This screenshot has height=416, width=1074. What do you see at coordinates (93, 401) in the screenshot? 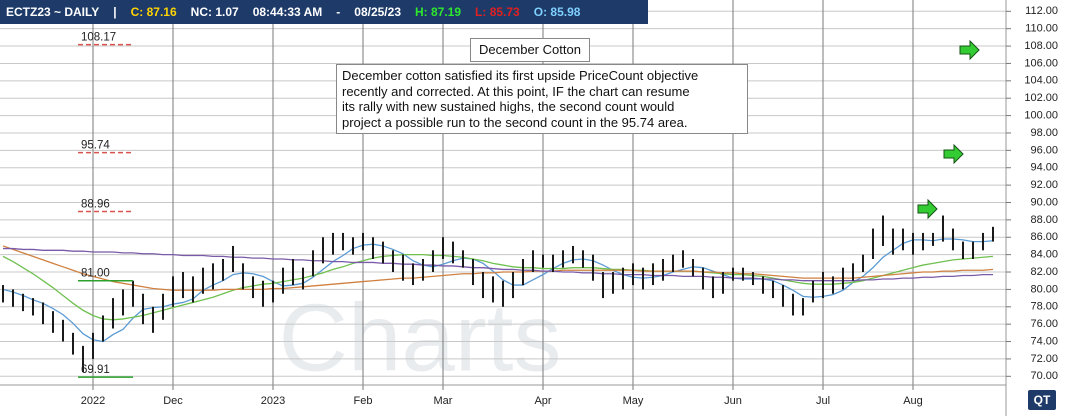
I see `x-tick-label: 2022` at bounding box center [93, 401].